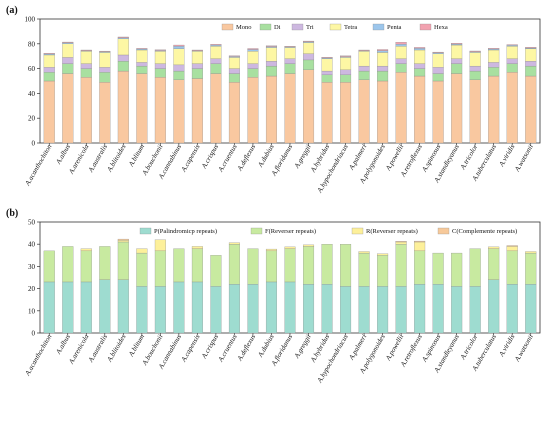  Describe the element at coordinates (246, 158) in the screenshot. I see `category-label-a: A.deflexus` at that location.